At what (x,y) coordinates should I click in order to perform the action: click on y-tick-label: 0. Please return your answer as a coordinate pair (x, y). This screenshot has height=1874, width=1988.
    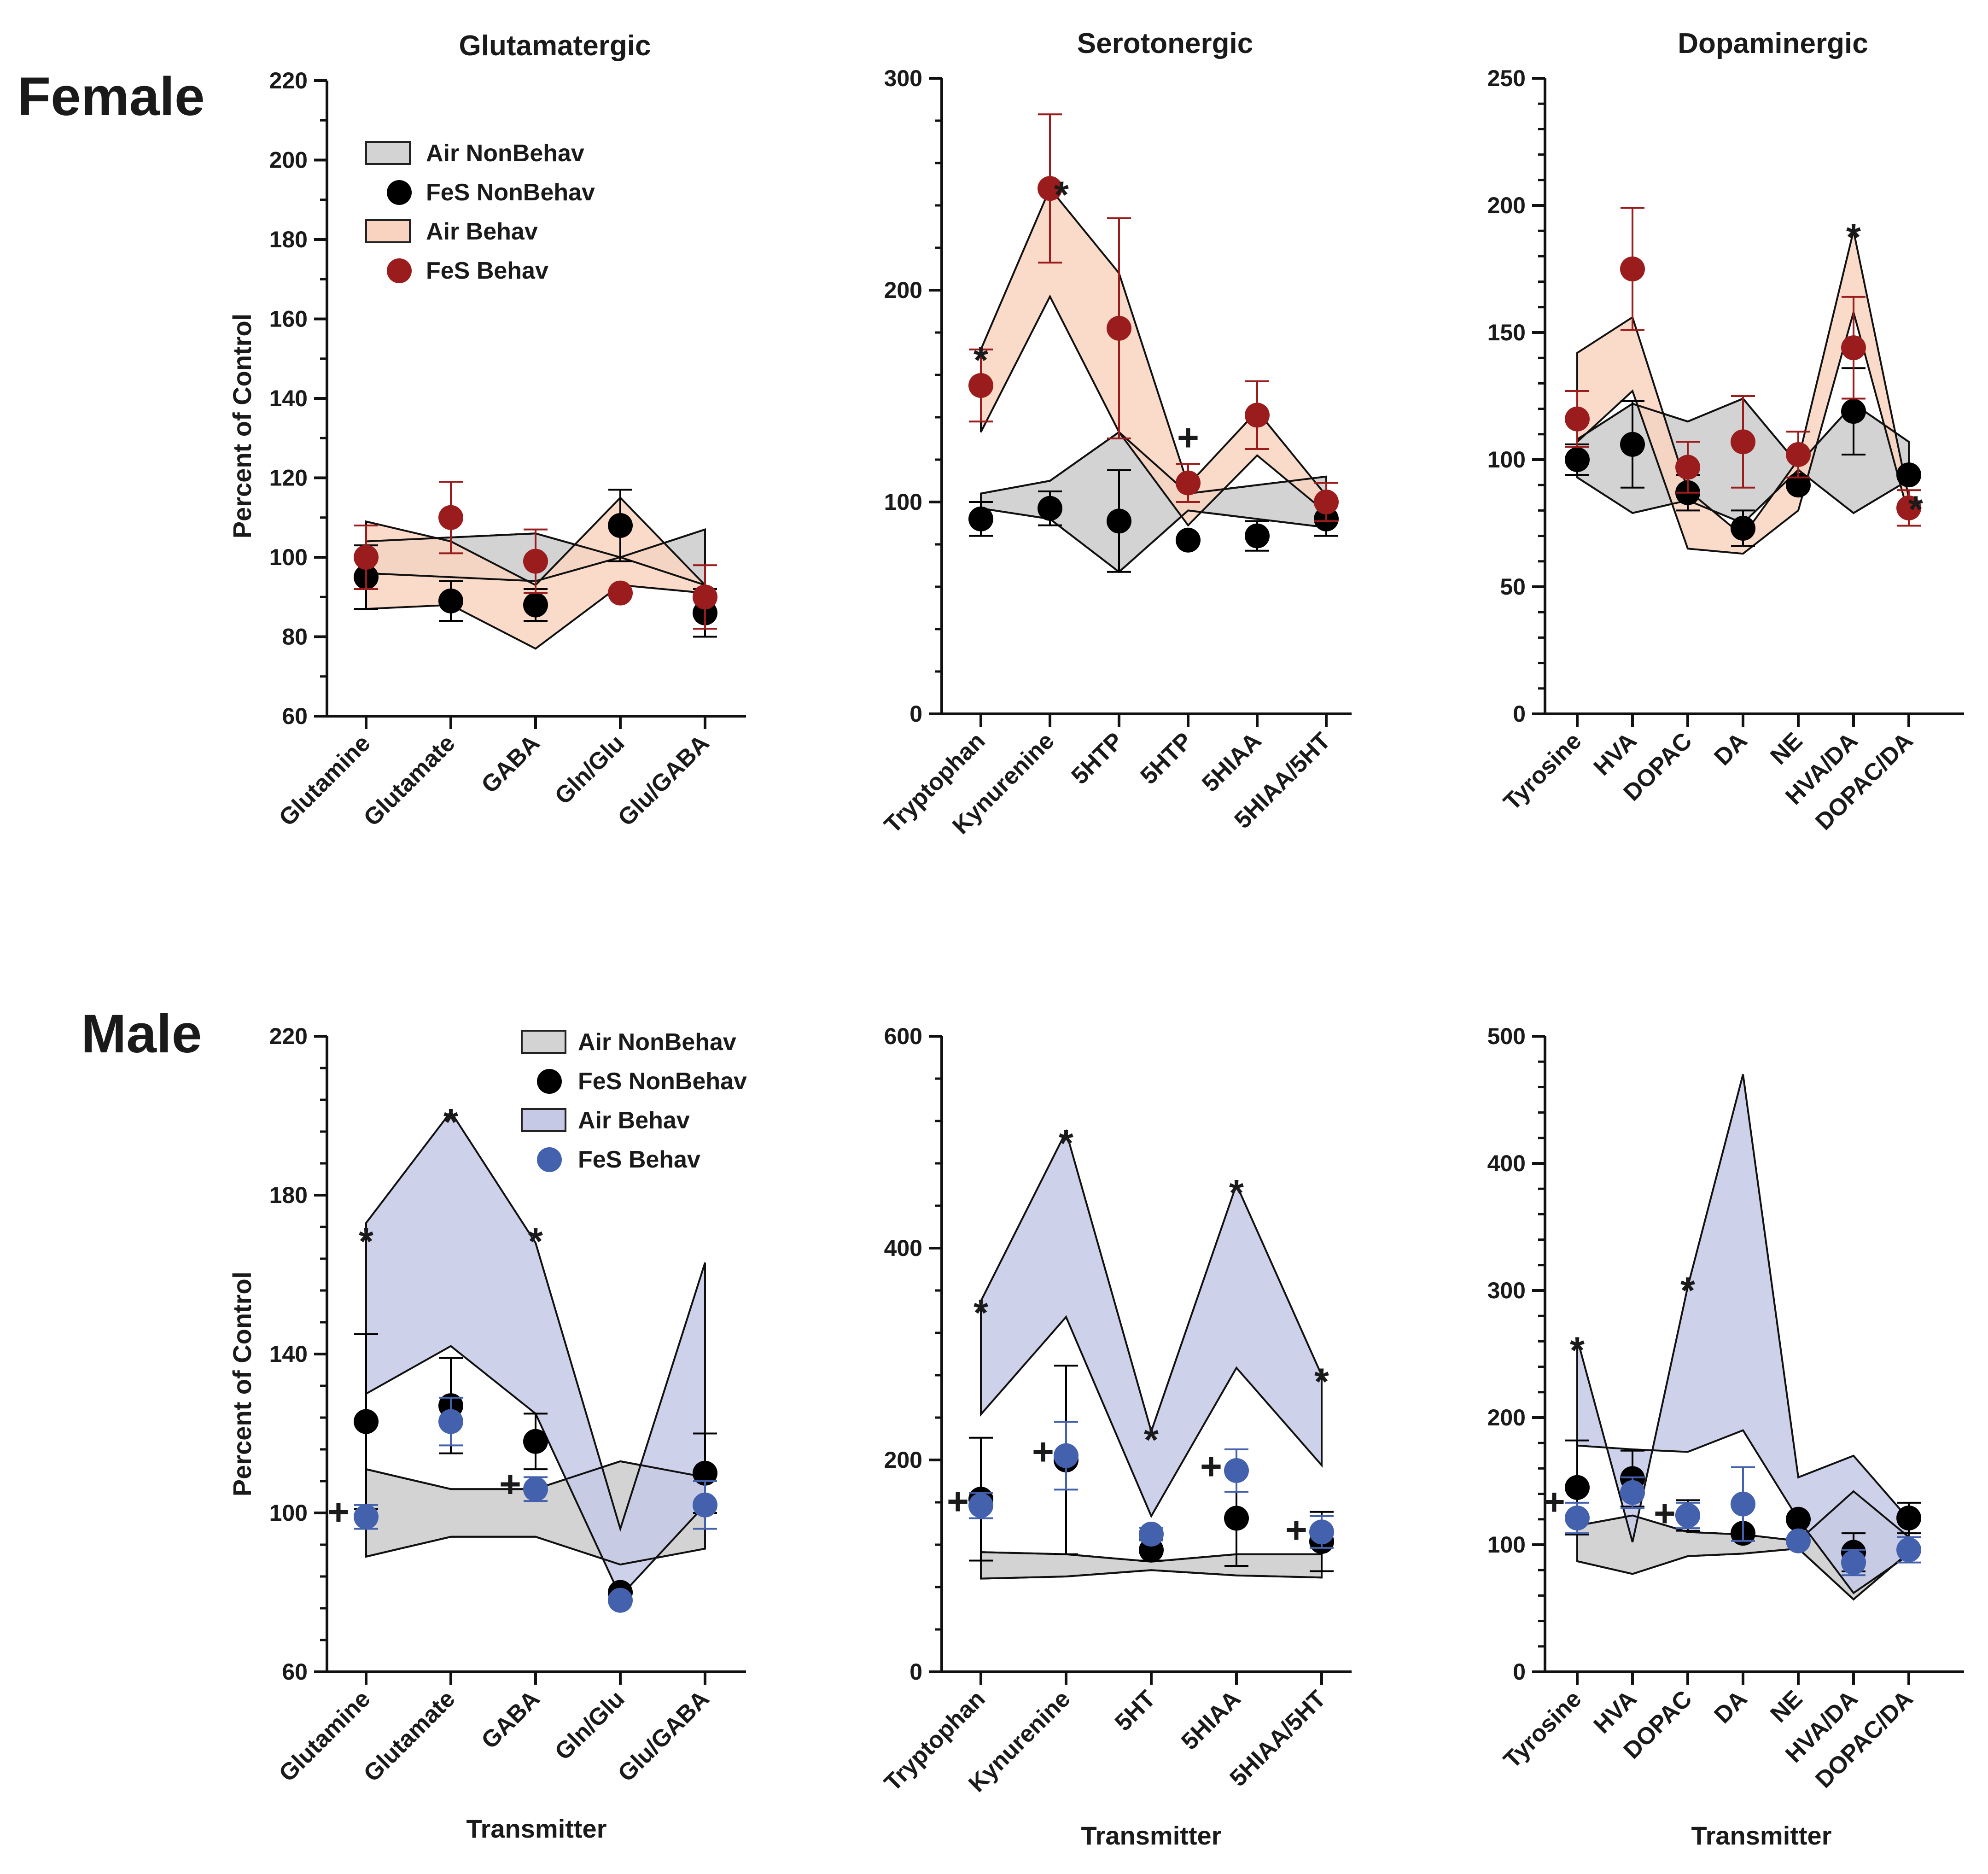
    Looking at the image, I should click on (916, 1672).